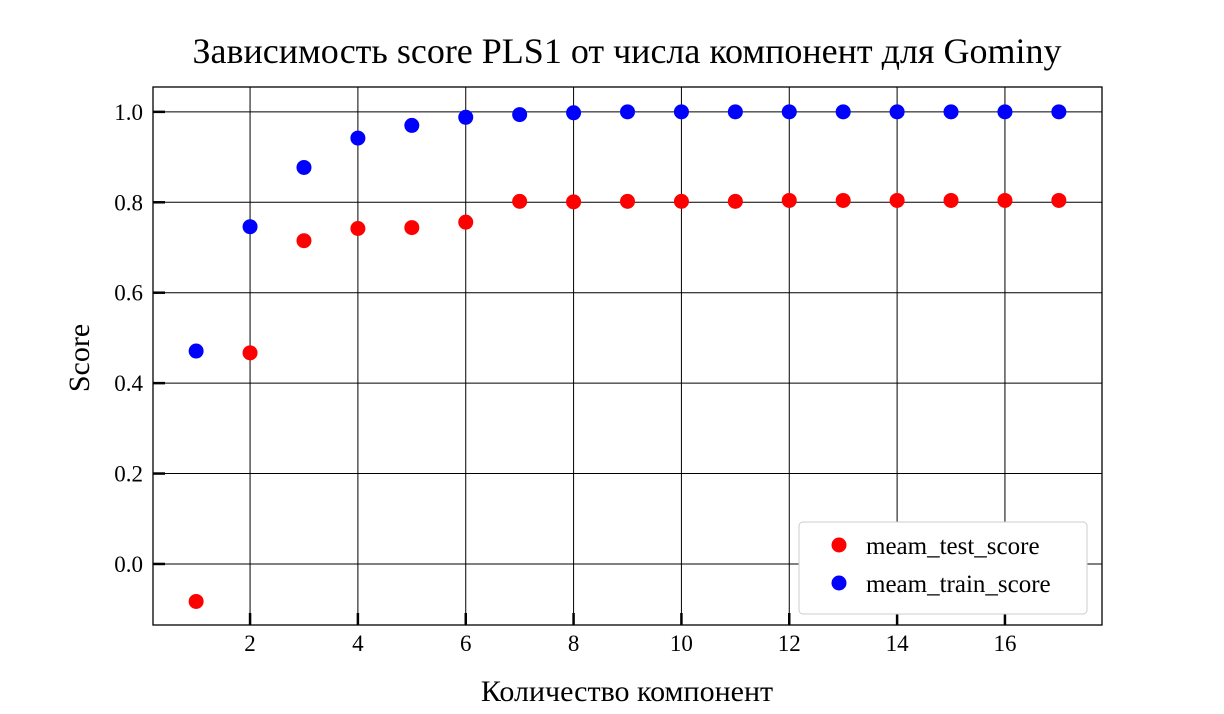 The height and width of the screenshot is (714, 1224). What do you see at coordinates (574, 643) in the screenshot?
I see `x-tick-label: 8` at bounding box center [574, 643].